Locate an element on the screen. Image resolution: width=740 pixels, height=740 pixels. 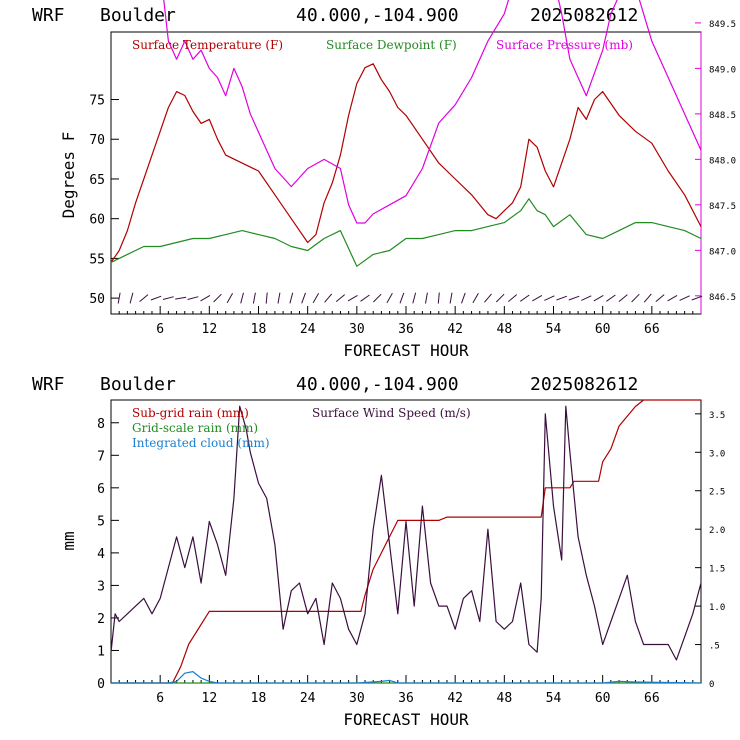
y2-tick-label: 848.0 is located at coordinates (722, 161).